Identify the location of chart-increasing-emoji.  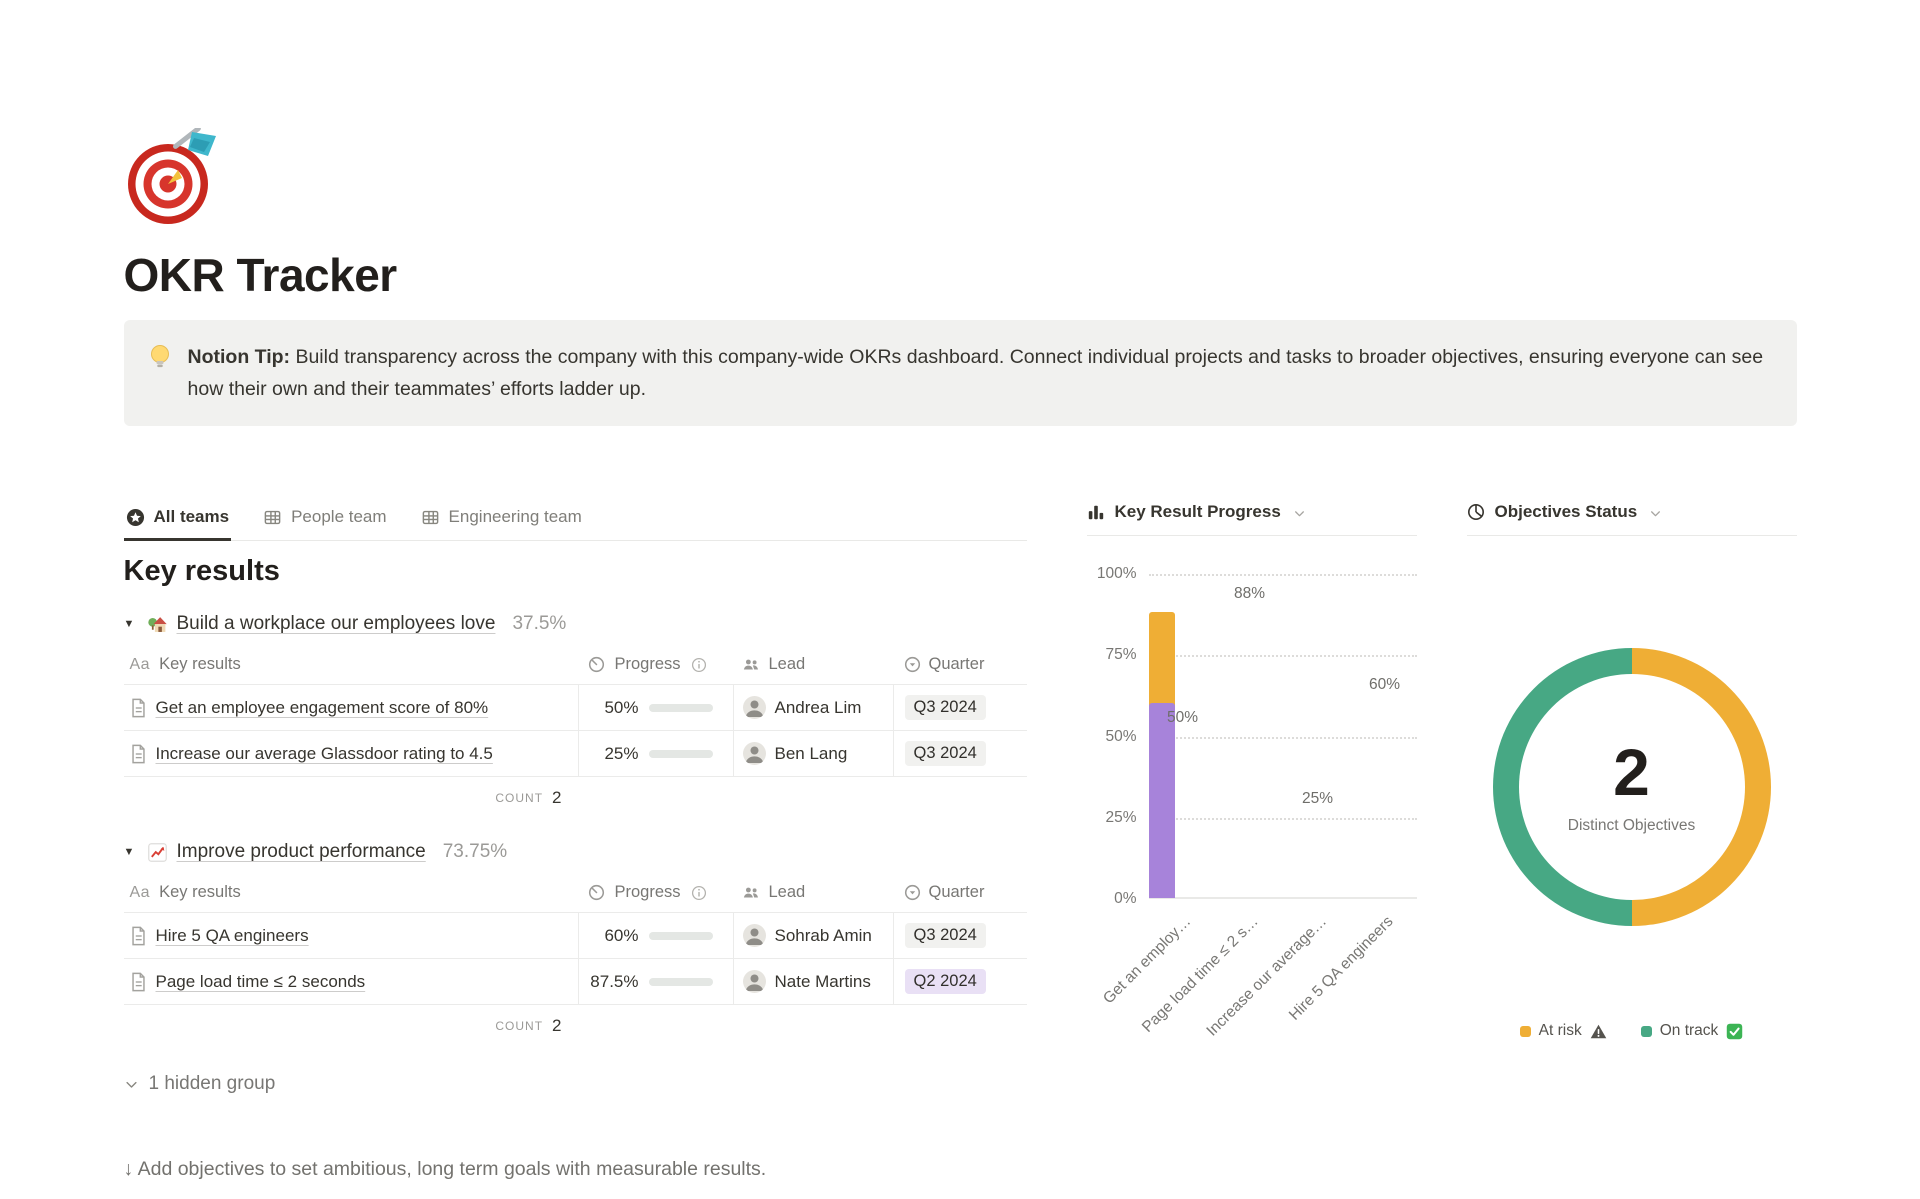
(157, 852).